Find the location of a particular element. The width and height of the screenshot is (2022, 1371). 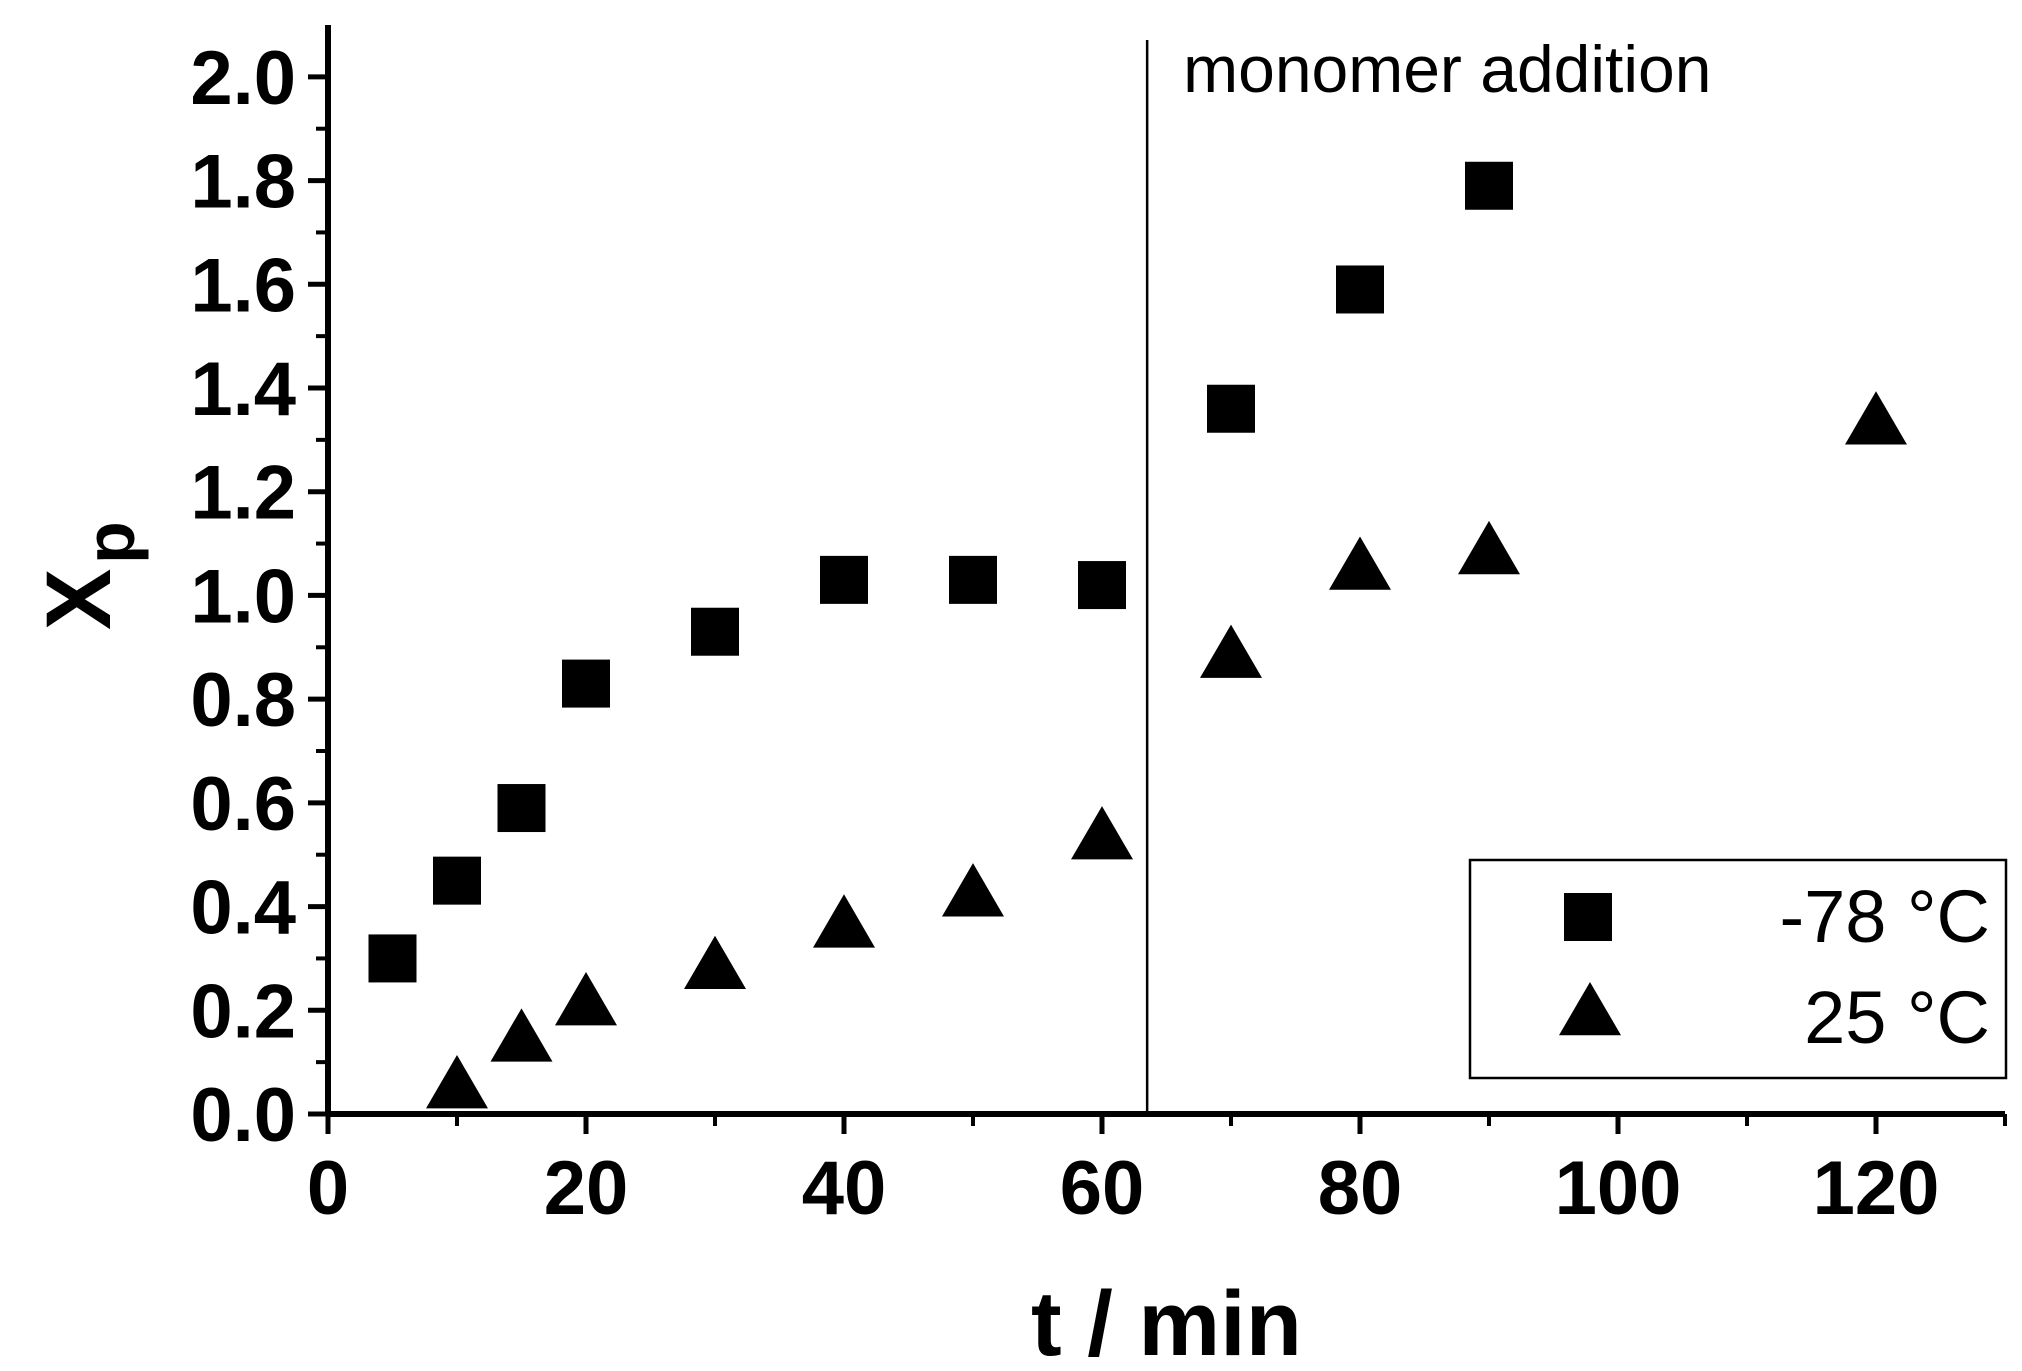

y-axis-title: X p is located at coordinates (88, 575).